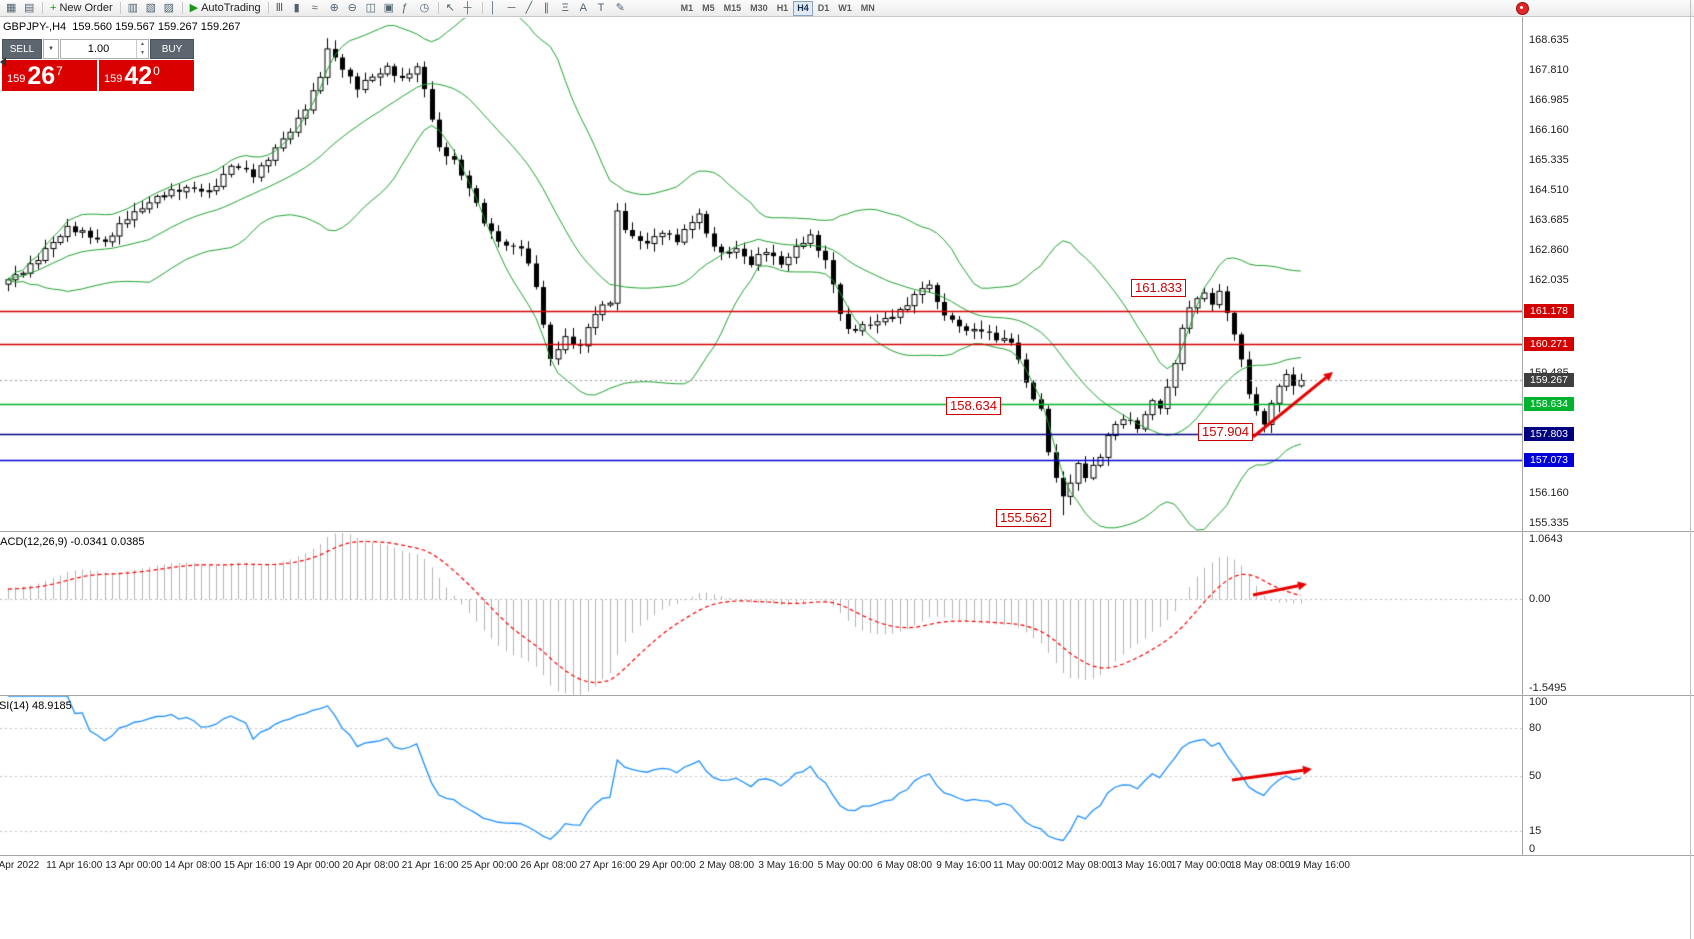  I want to click on price-axis-separator, so click(1522, 436).